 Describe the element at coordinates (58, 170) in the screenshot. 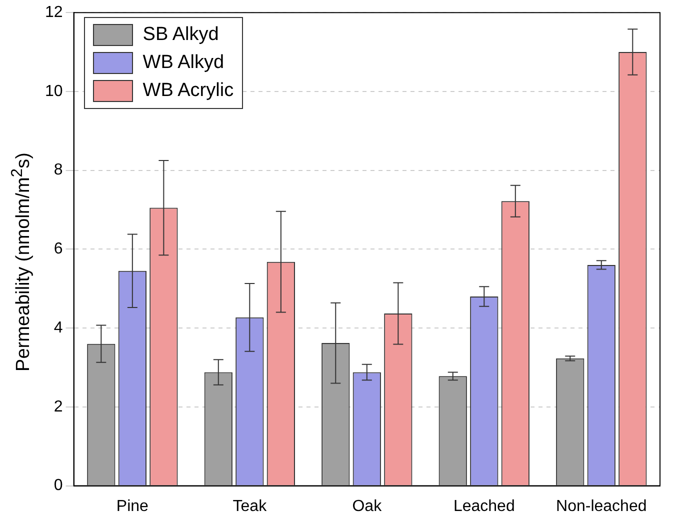

I see `y-tick-label: 8` at that location.